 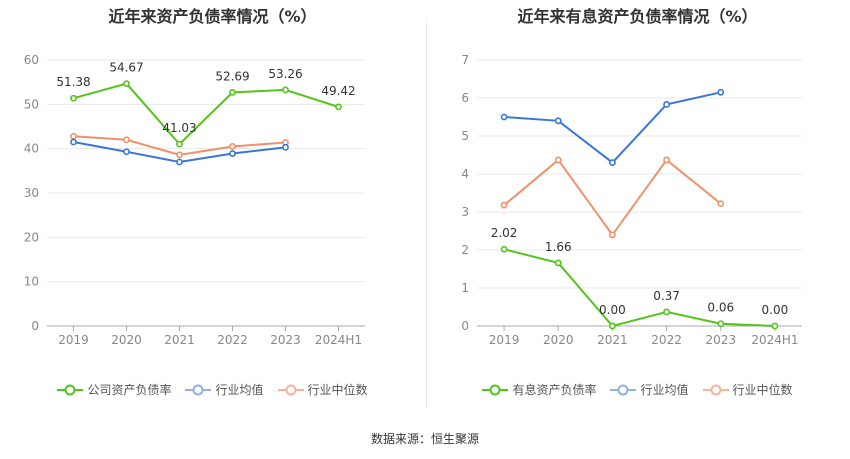 I want to click on y-tick-label: 60, so click(x=31, y=60).